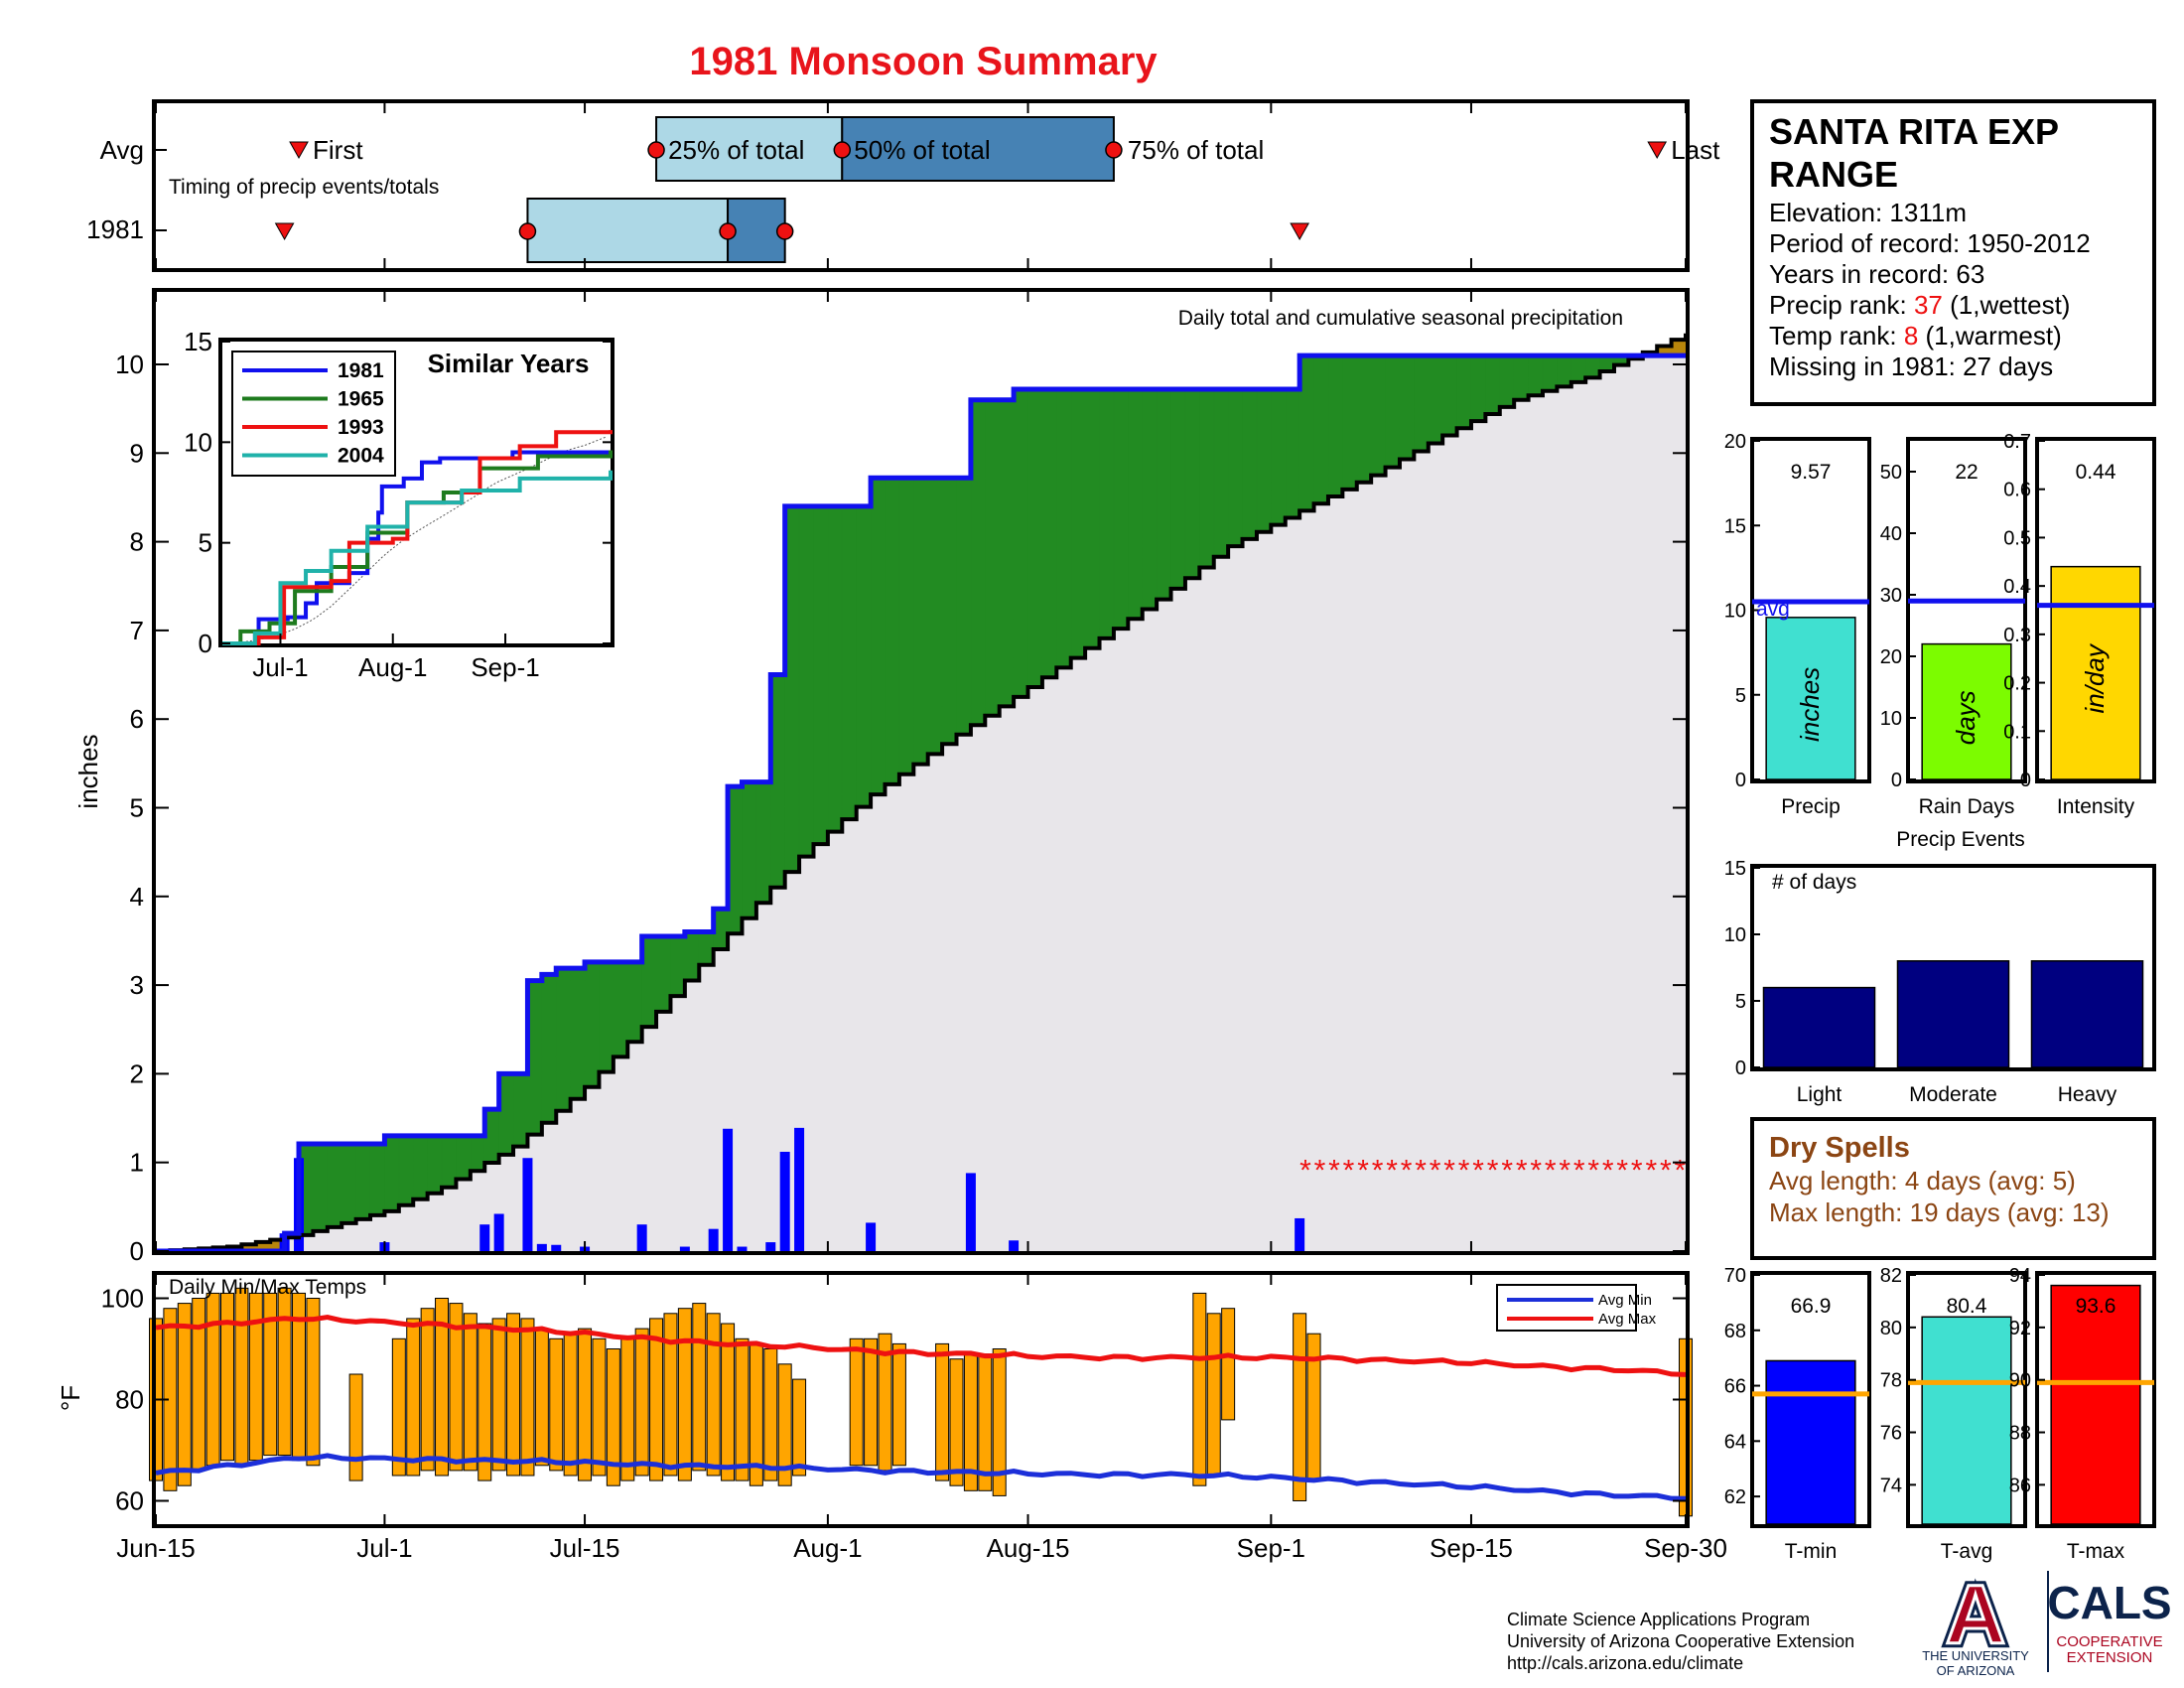  What do you see at coordinates (122, 1299) in the screenshot?
I see `temp-y-tick-label: 100` at bounding box center [122, 1299].